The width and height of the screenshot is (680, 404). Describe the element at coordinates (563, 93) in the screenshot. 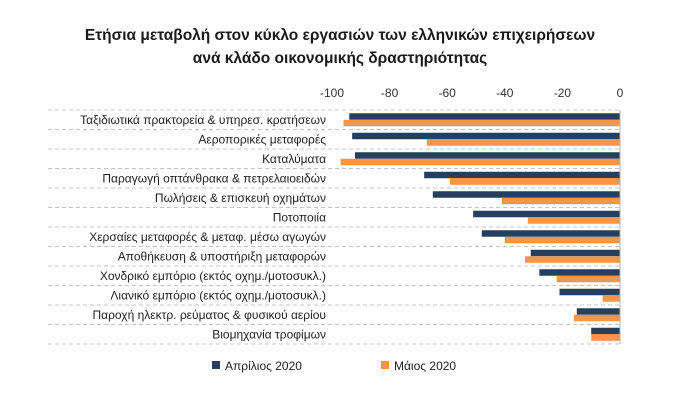

I see `x-tick-label: -20` at that location.